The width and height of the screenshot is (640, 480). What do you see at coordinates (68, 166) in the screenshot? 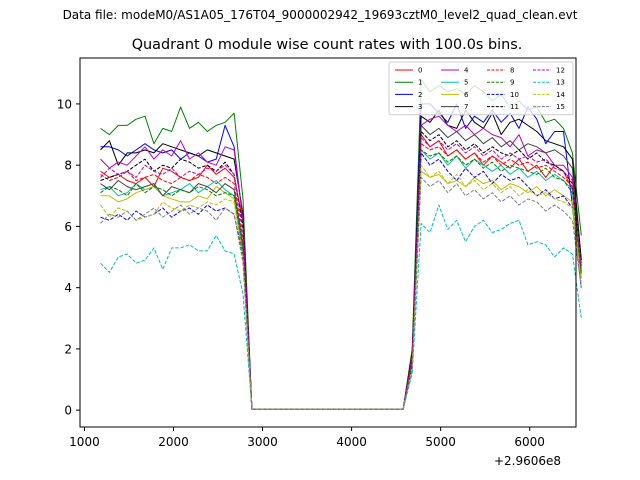
I see `y-tick-label: 8` at bounding box center [68, 166].